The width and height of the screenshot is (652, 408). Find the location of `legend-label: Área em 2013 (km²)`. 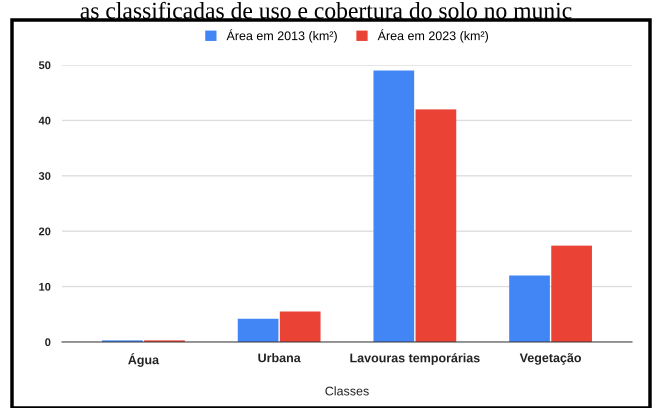

legend-label: Área em 2013 (km²) is located at coordinates (281, 36).